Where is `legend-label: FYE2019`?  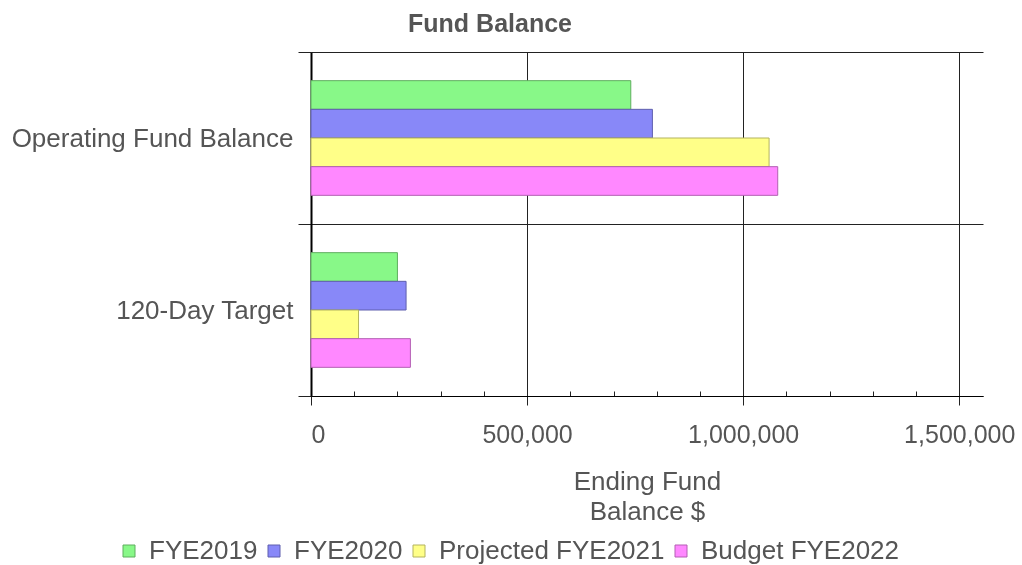 legend-label: FYE2019 is located at coordinates (203, 550).